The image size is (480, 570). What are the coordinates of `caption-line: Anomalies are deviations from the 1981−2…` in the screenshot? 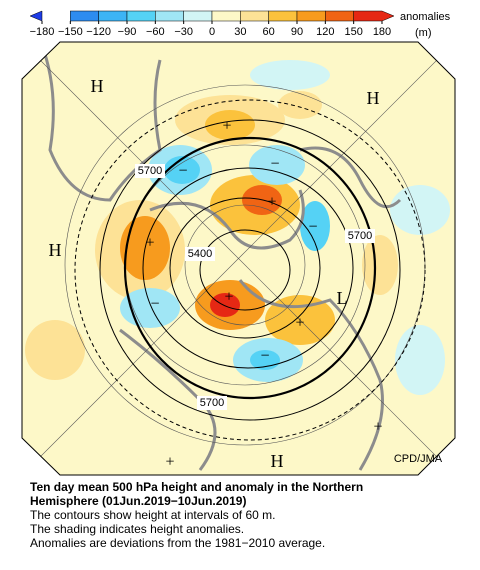 It's located at (178, 543).